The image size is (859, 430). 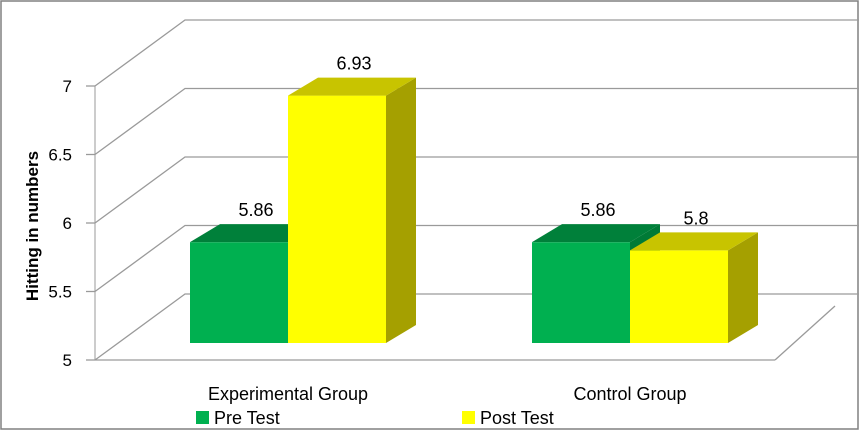 What do you see at coordinates (805, 333) in the screenshot?
I see `floor-right-edge` at bounding box center [805, 333].